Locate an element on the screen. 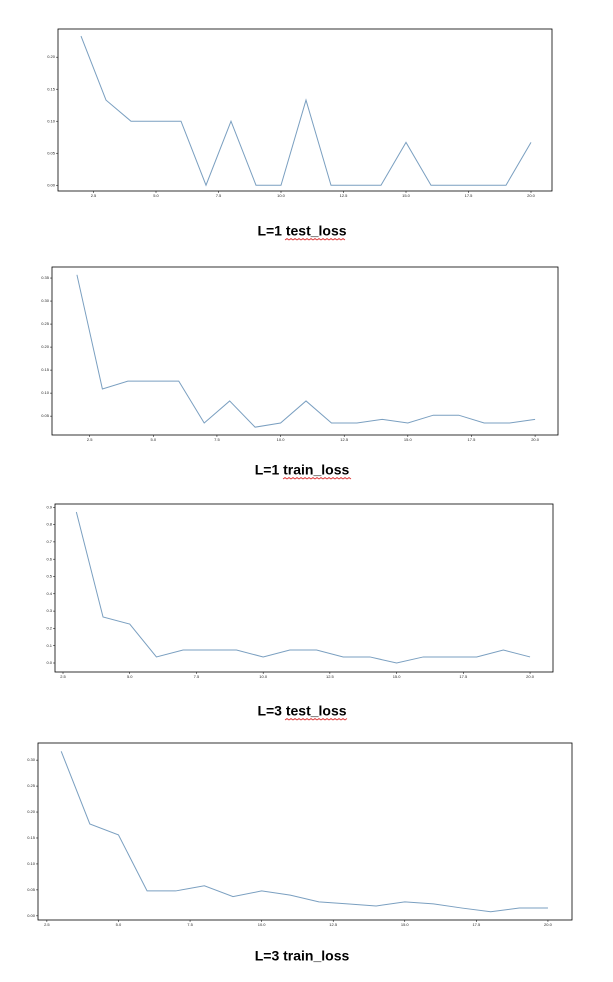 Image resolution: width=613 pixels, height=982 pixels. y-tick-label: 0.9 is located at coordinates (49, 506).